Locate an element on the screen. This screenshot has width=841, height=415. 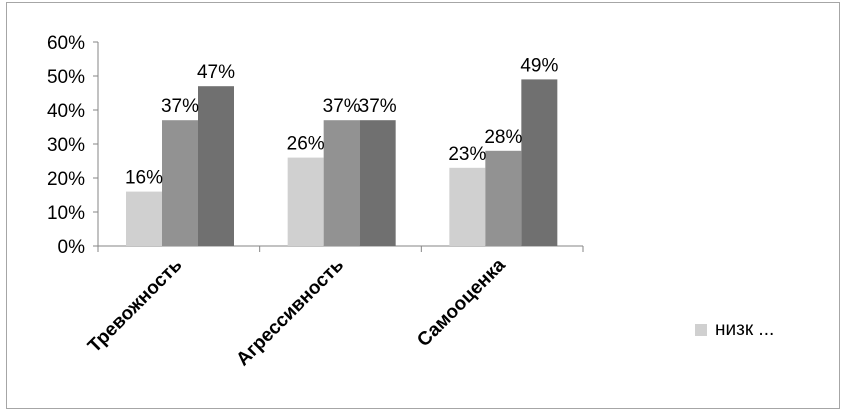
y-axis-ticks: 0% 10% 20% 30% 40% 50% 60% is located at coordinates (72, 145).